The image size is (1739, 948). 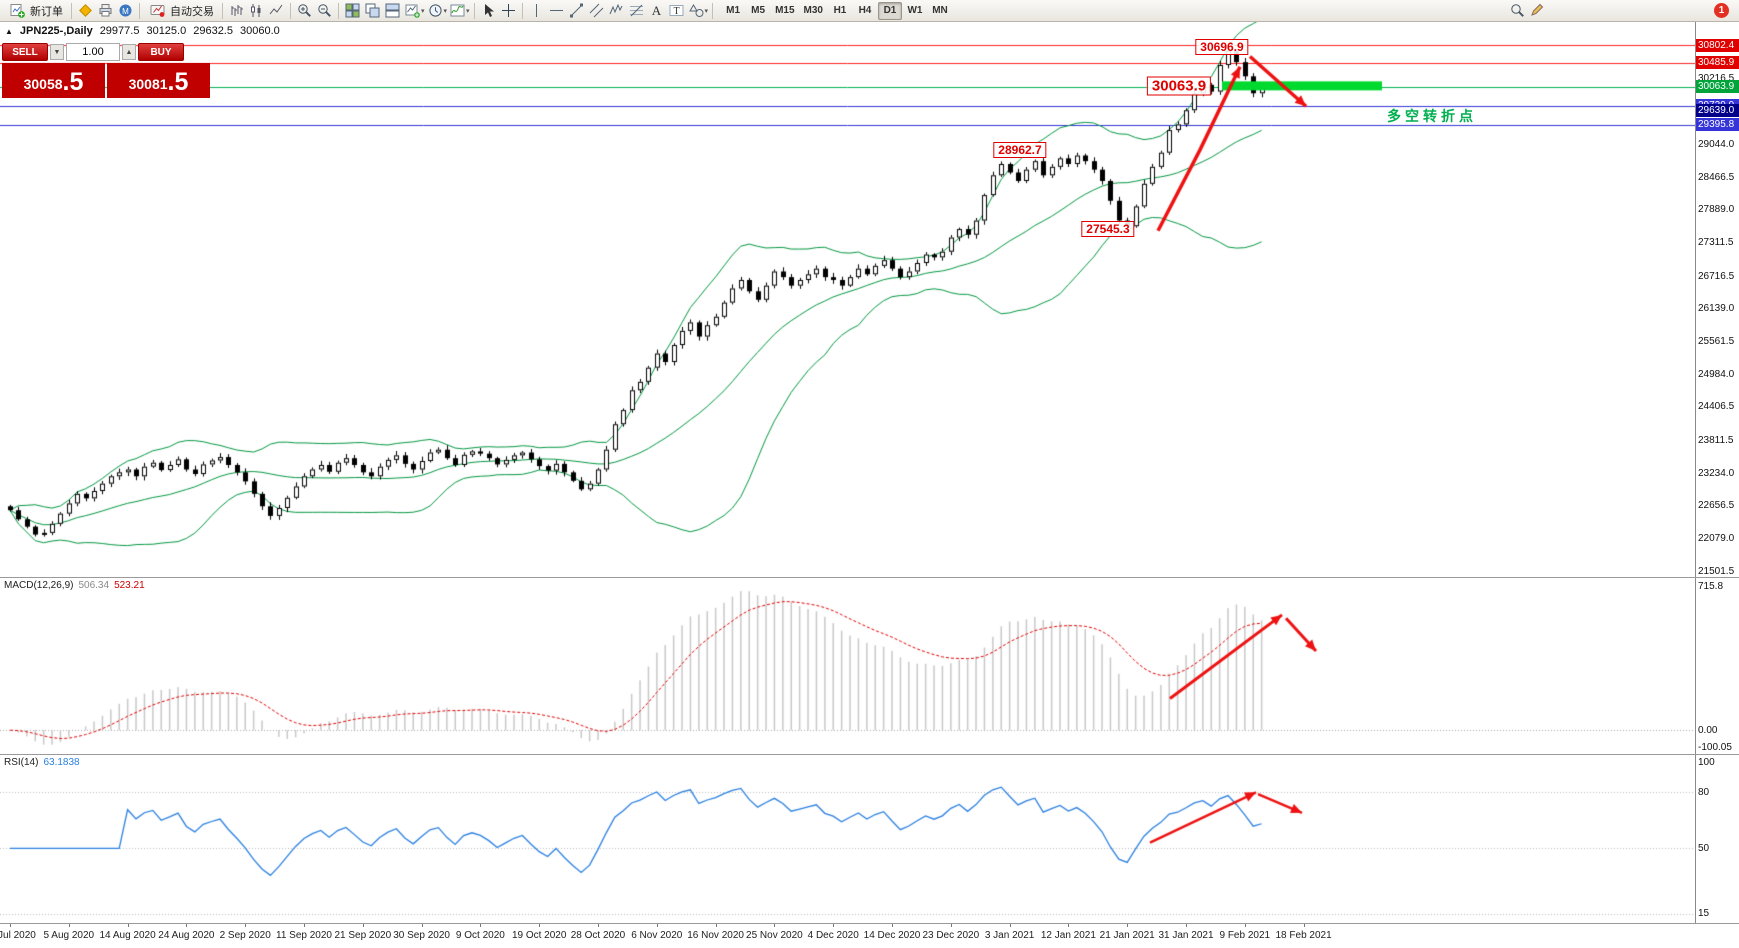 What do you see at coordinates (105, 10) in the screenshot?
I see `print-icon` at bounding box center [105, 10].